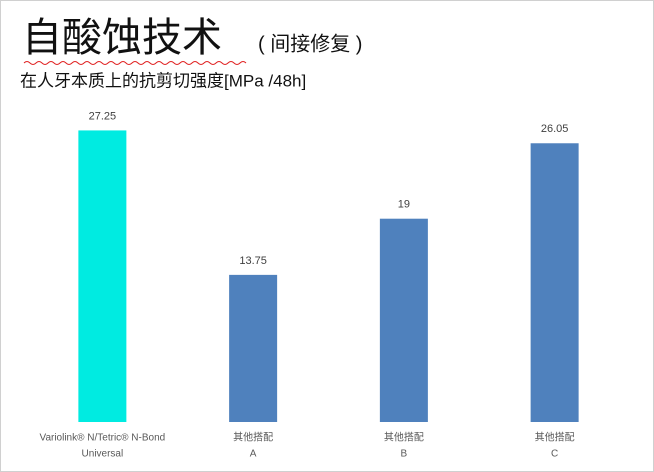 This screenshot has width=654, height=472. I want to click on x-tick-label: C, so click(554, 454).